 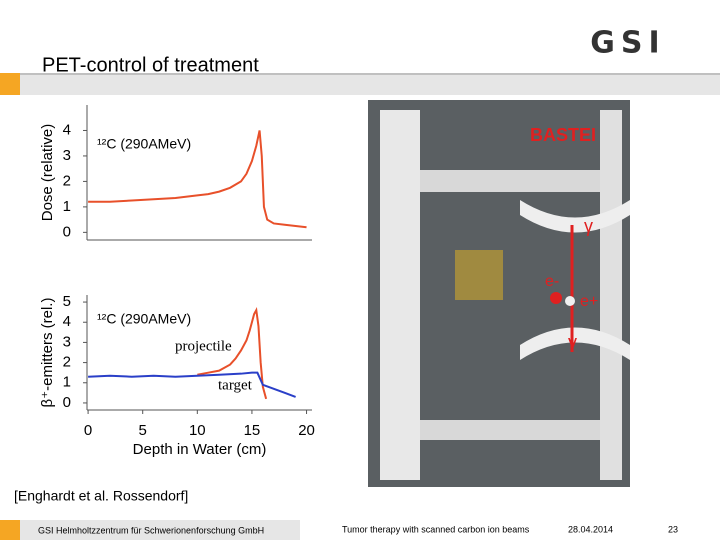 I want to click on x-tick-label: 0, so click(x=88, y=430).